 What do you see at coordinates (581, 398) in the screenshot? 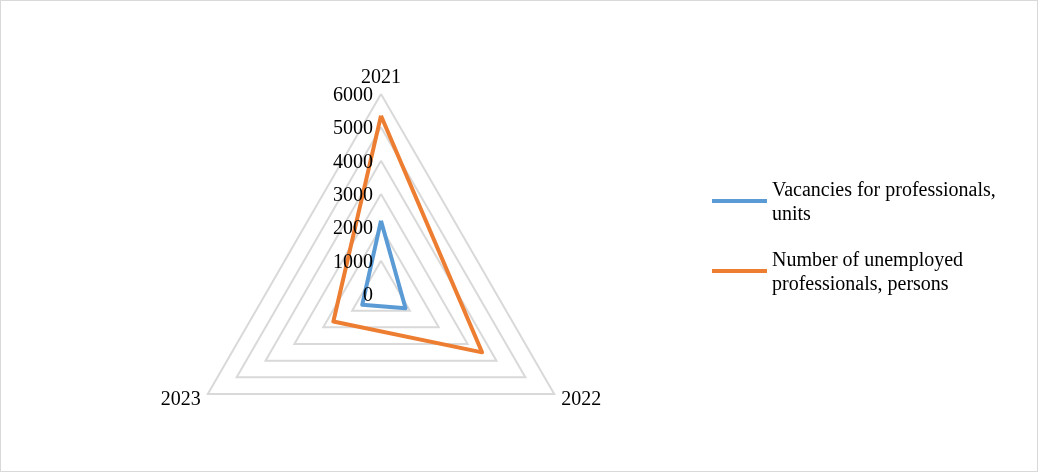
I see `spoke-label: 2022` at bounding box center [581, 398].